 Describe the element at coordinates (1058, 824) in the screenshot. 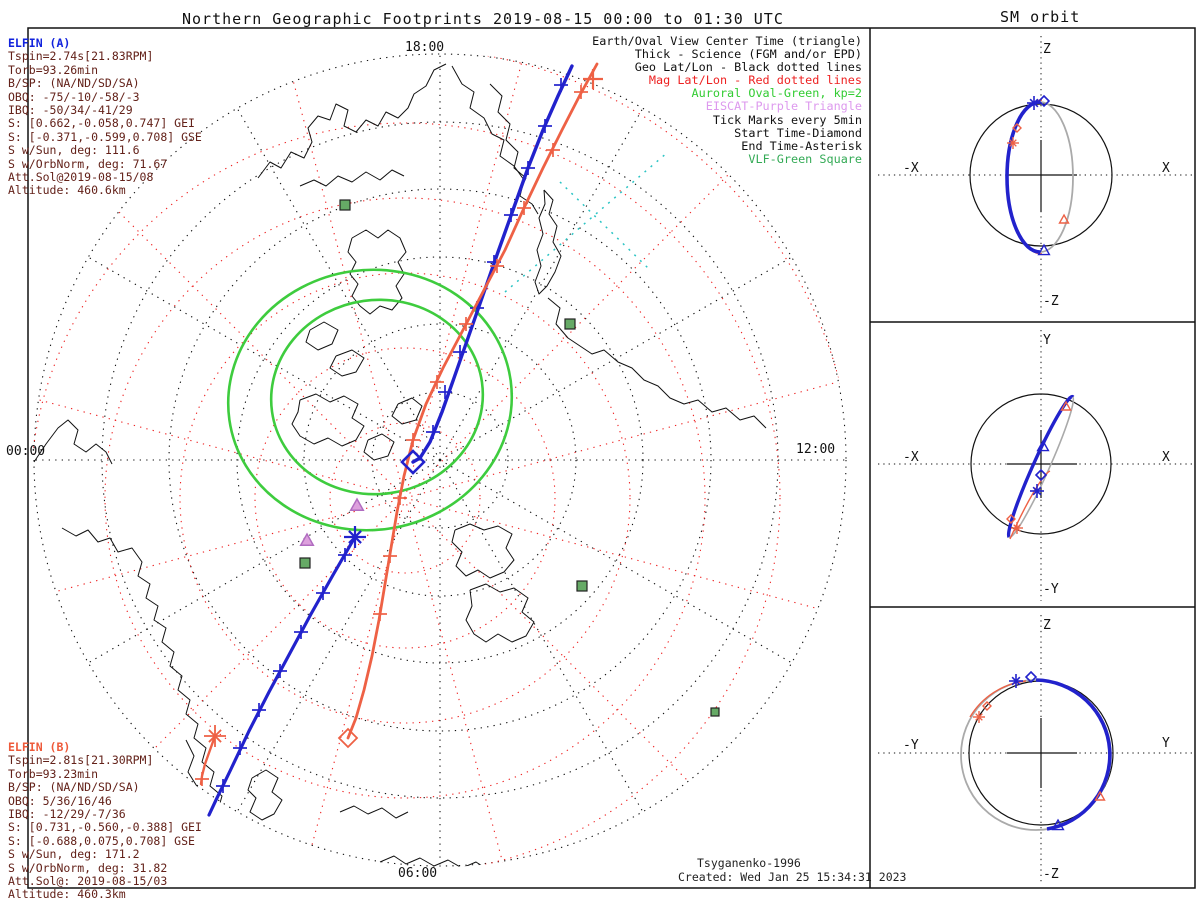

I see `sm3-center-triangle-a` at that location.